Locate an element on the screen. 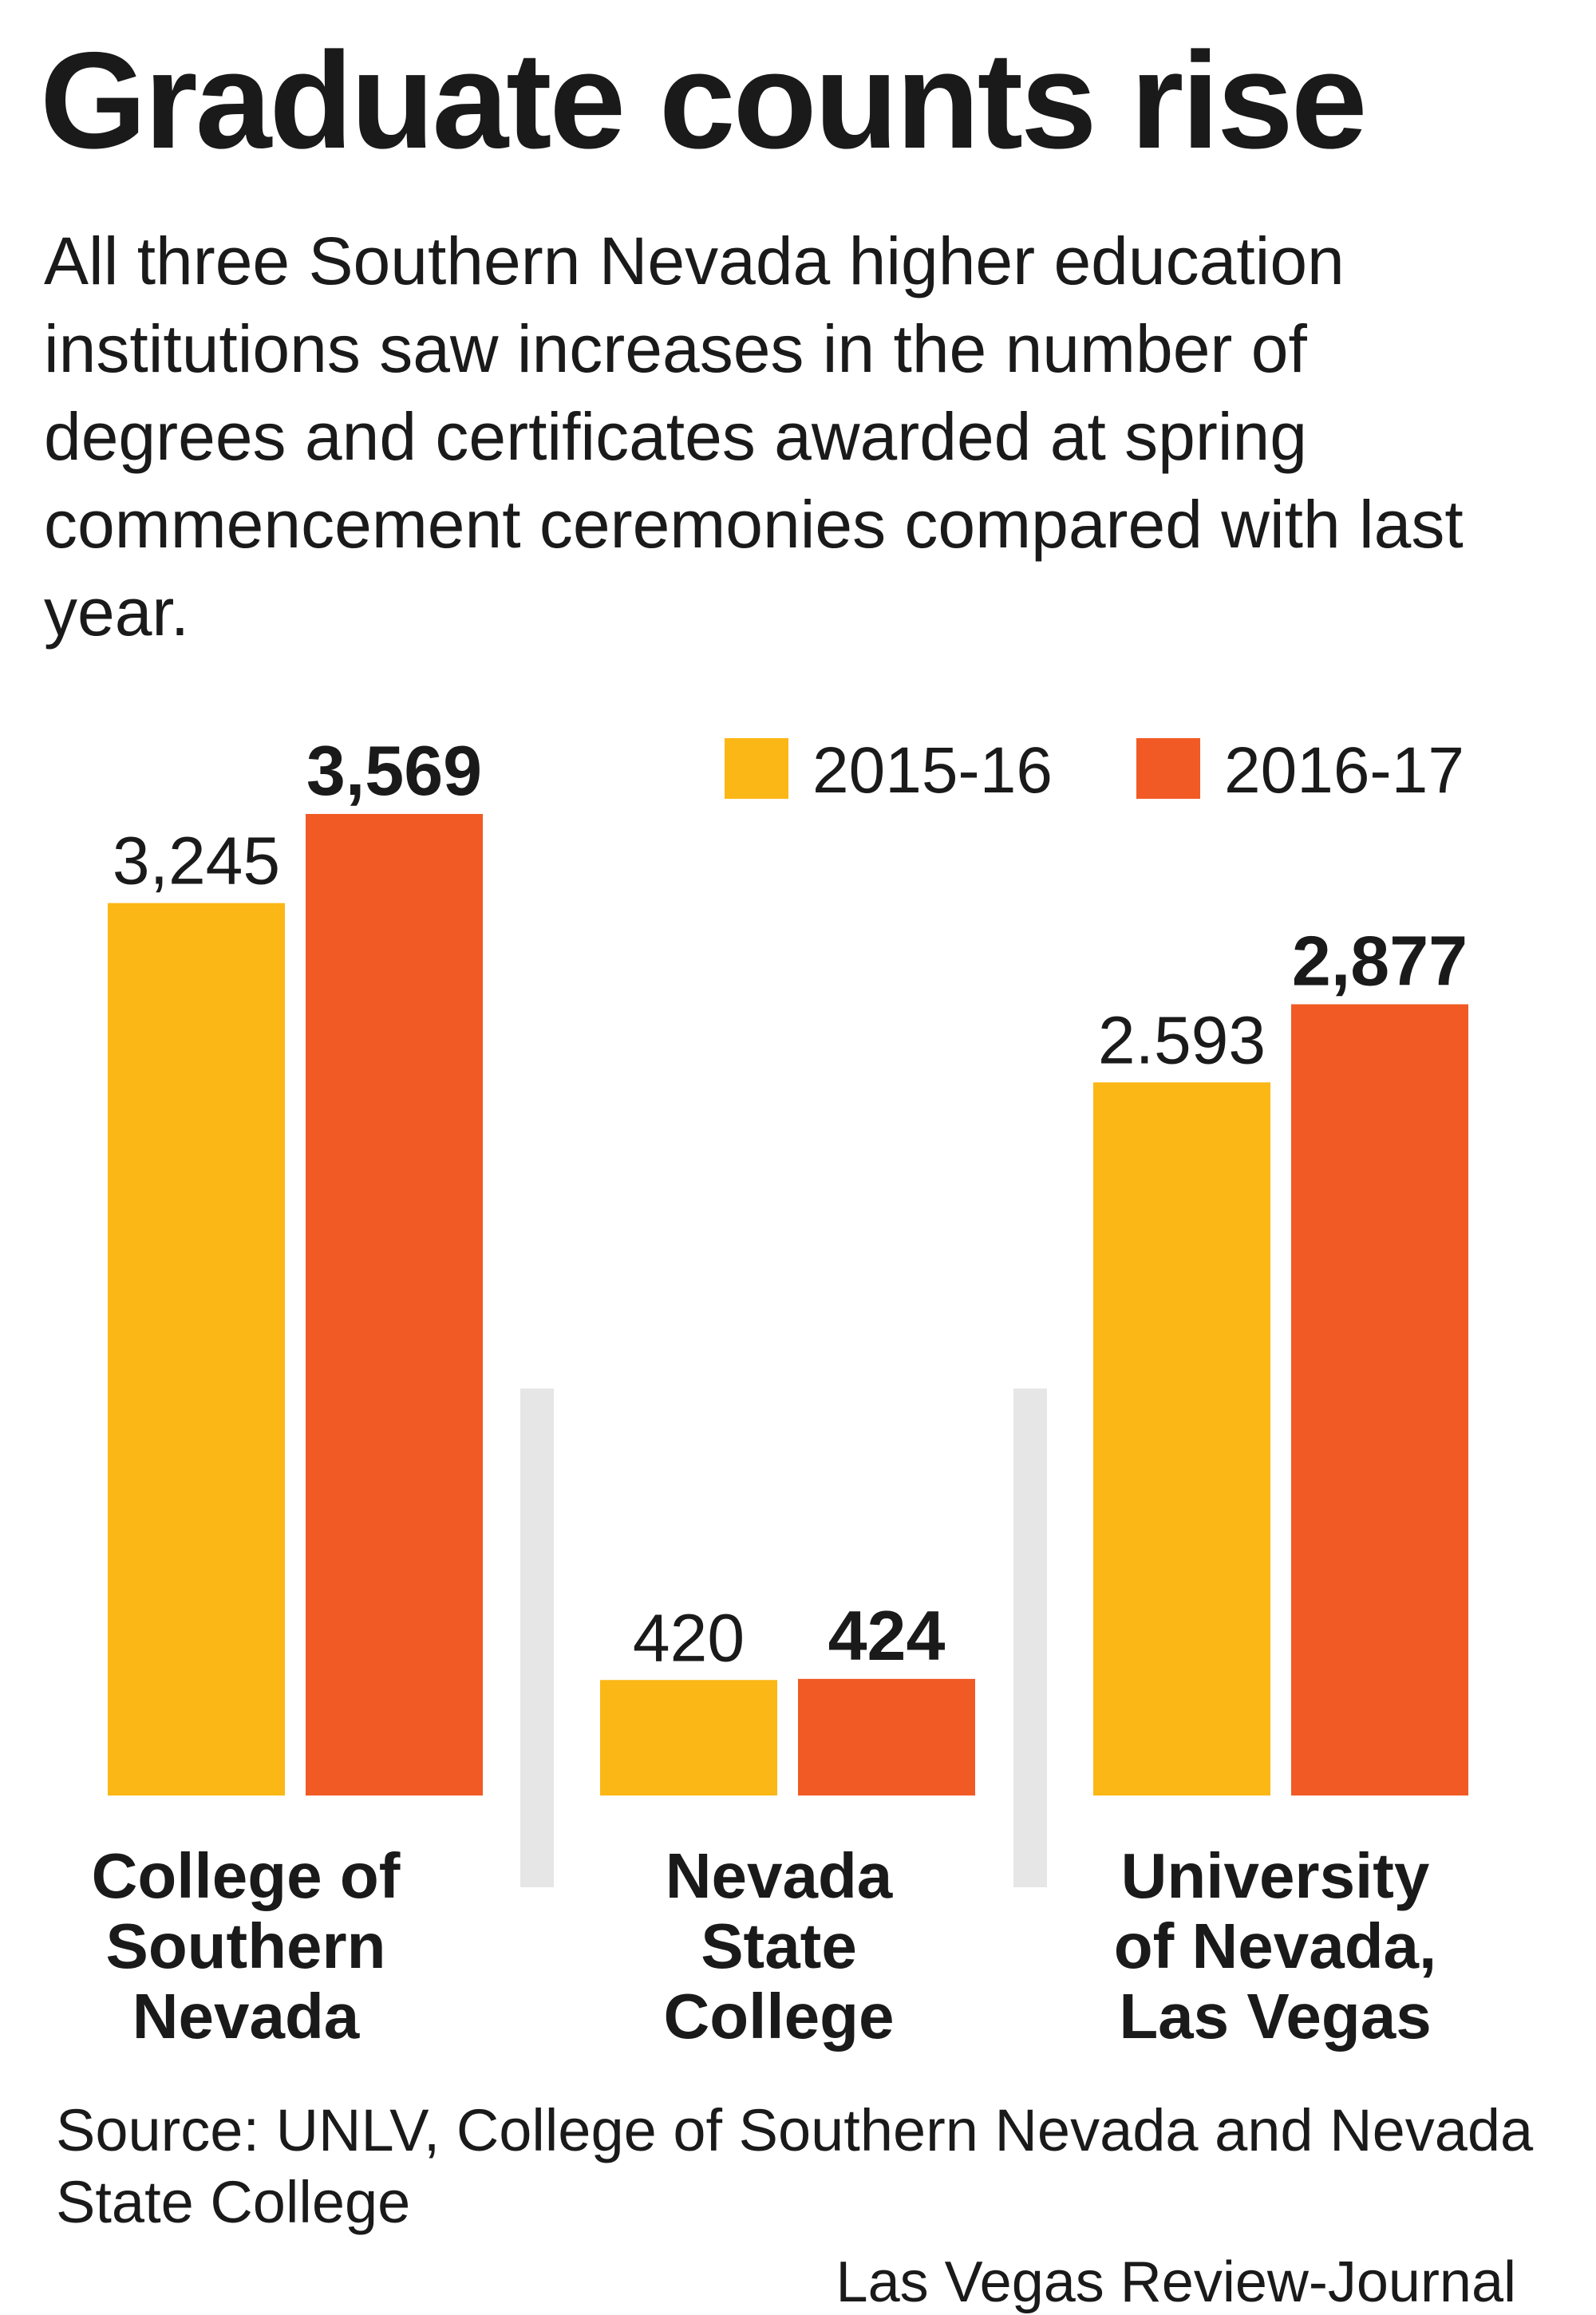 The height and width of the screenshot is (2315, 1596). category-label: Las Vegas is located at coordinates (1275, 2016).